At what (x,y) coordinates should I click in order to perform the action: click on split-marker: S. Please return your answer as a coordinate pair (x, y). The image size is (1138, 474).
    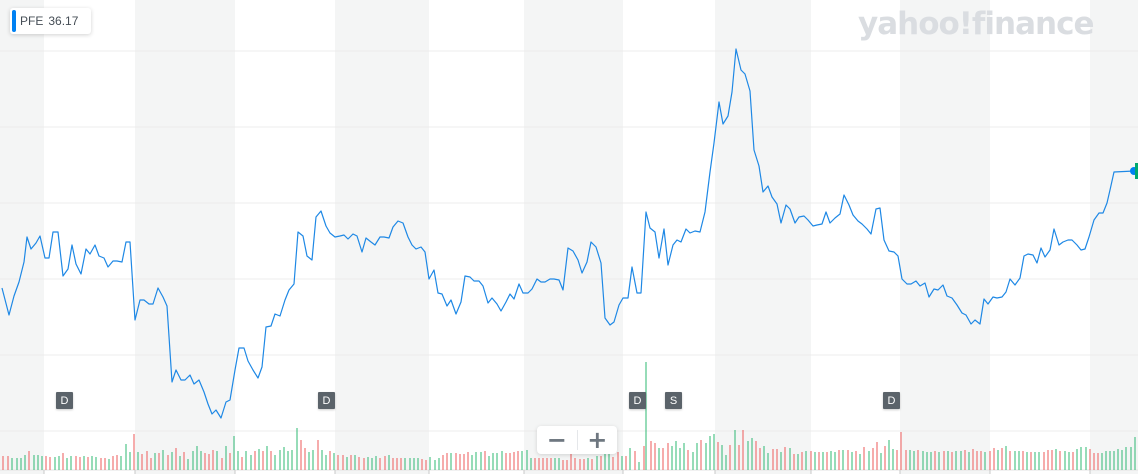
    Looking at the image, I should click on (673, 400).